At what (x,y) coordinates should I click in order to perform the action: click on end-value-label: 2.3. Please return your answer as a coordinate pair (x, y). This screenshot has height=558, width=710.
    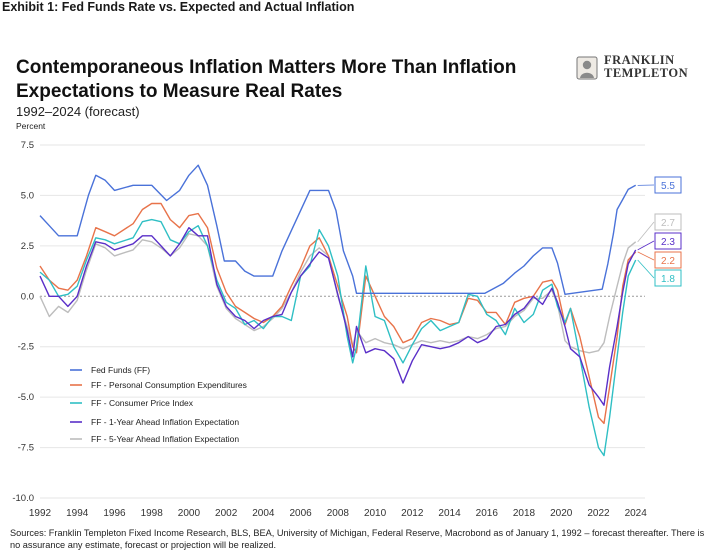
    Looking at the image, I should click on (668, 242).